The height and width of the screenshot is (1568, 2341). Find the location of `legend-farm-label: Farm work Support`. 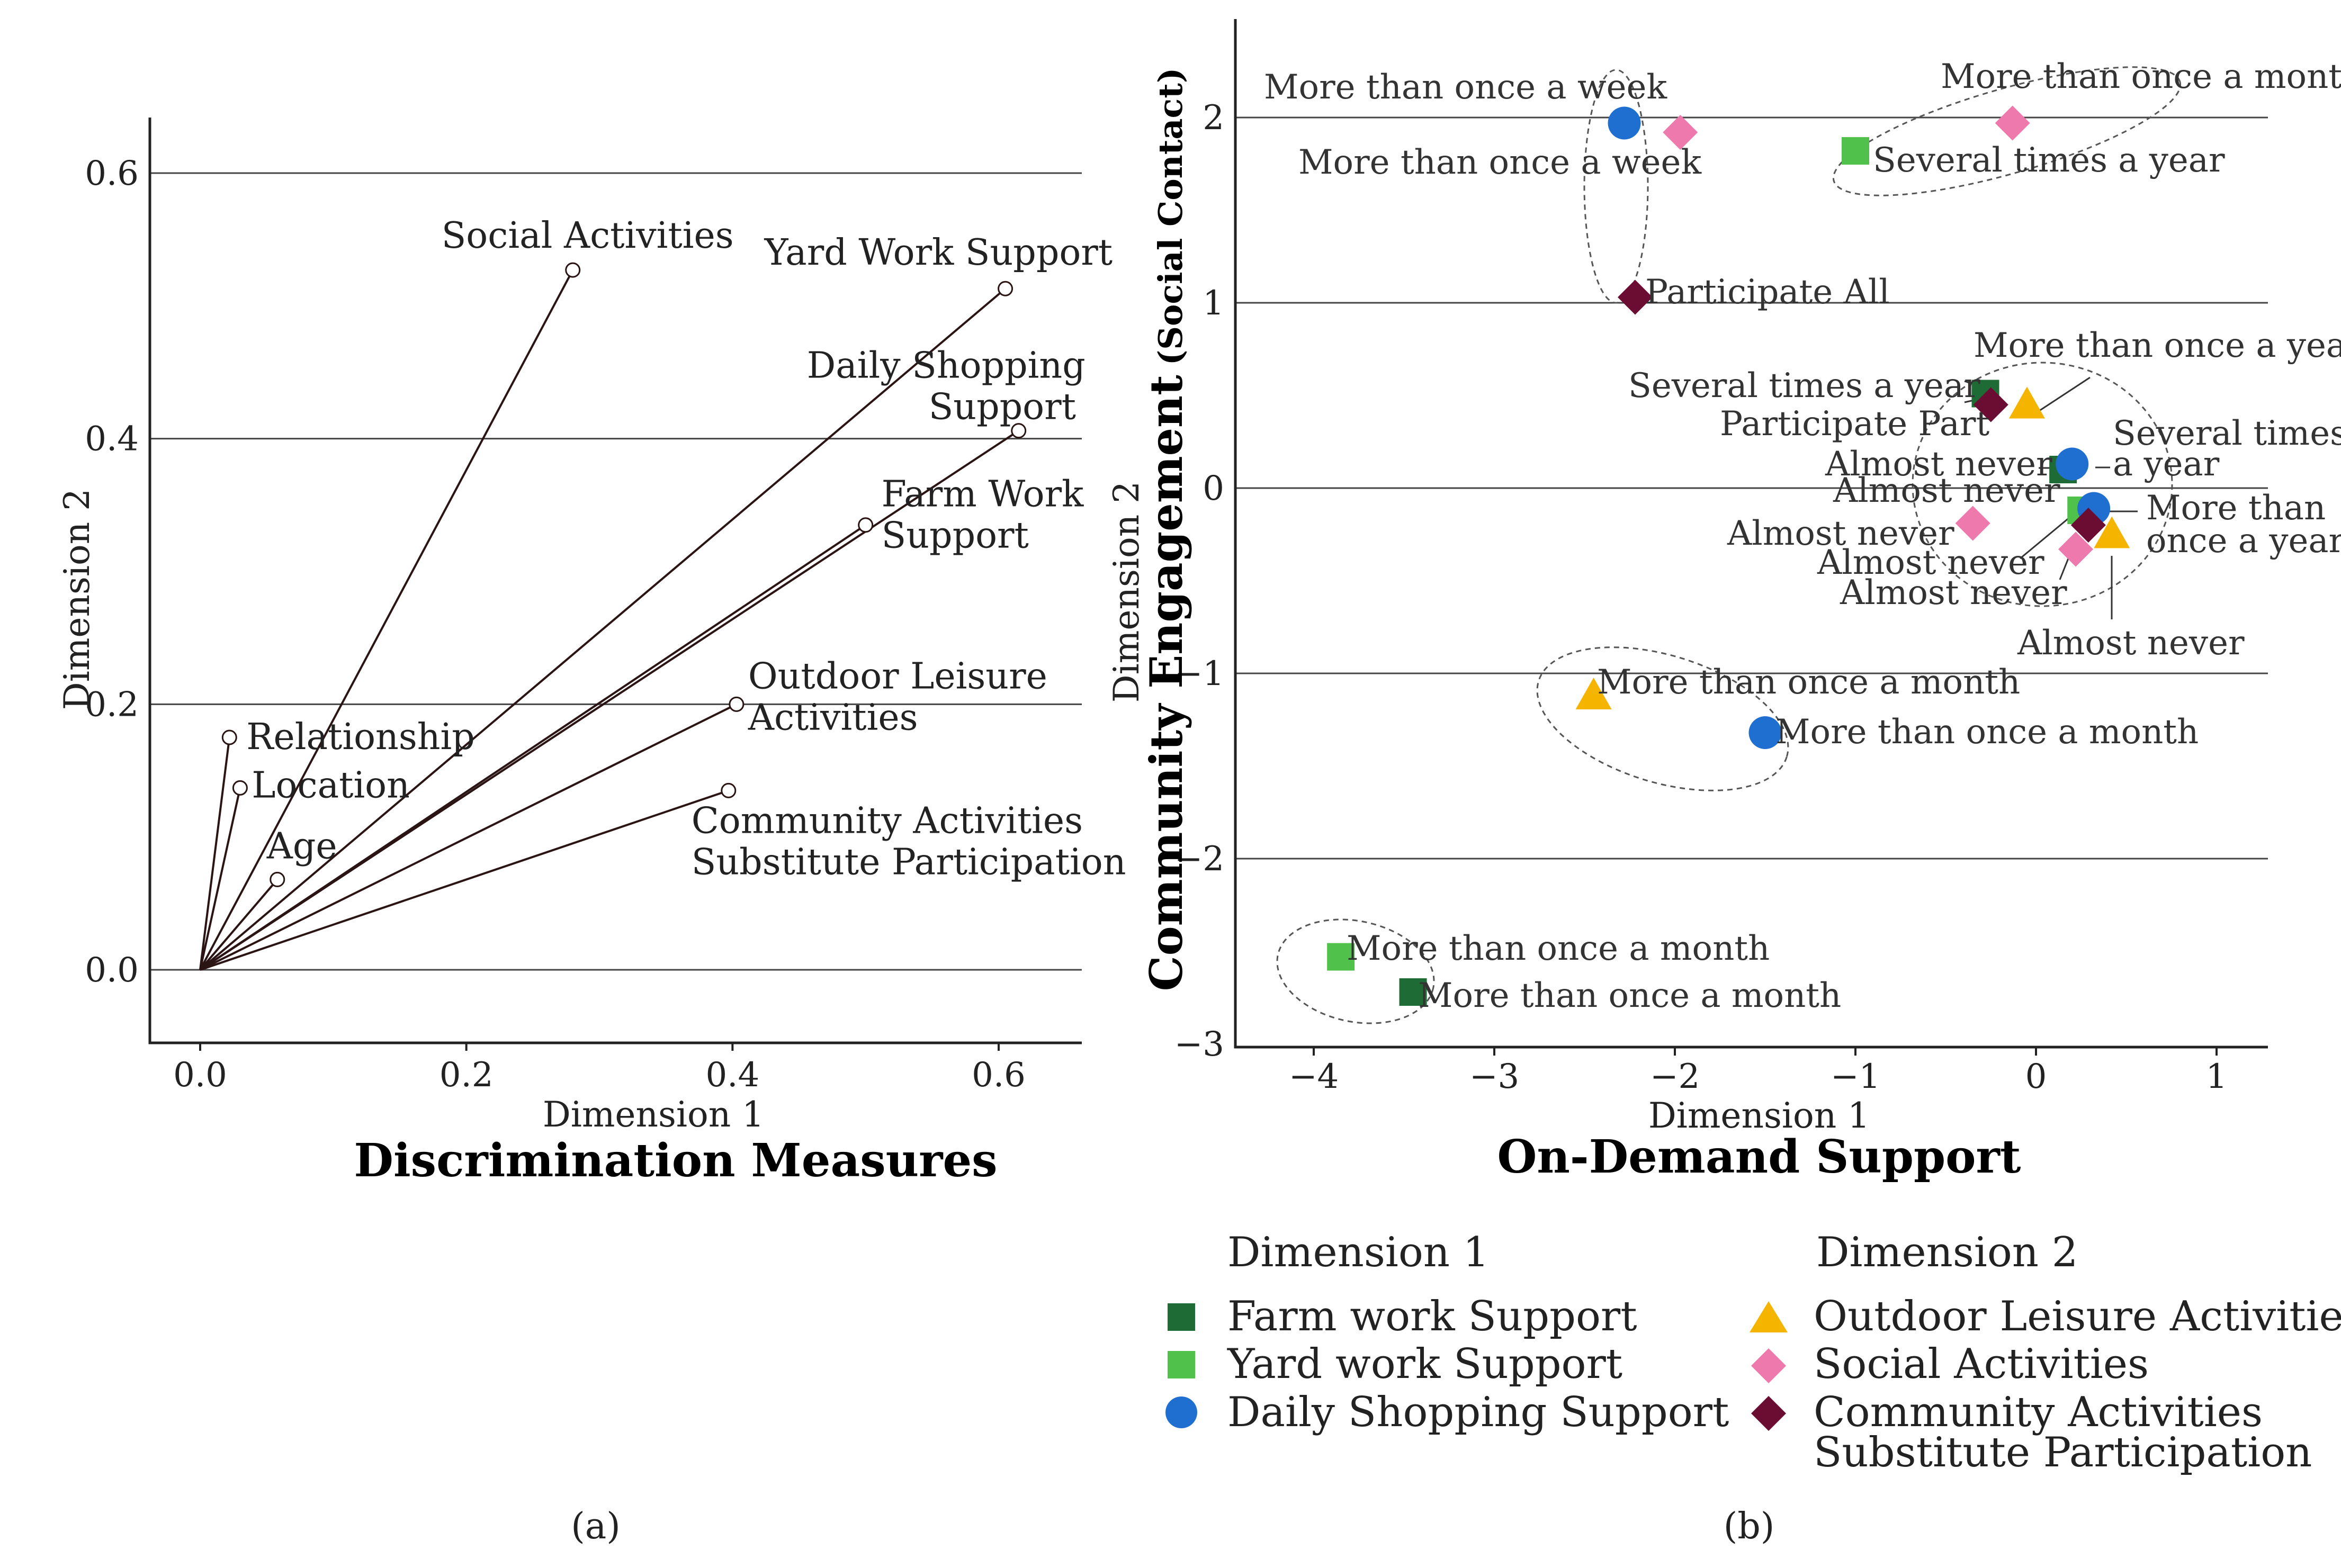

legend-farm-label: Farm work Support is located at coordinates (1432, 1316).